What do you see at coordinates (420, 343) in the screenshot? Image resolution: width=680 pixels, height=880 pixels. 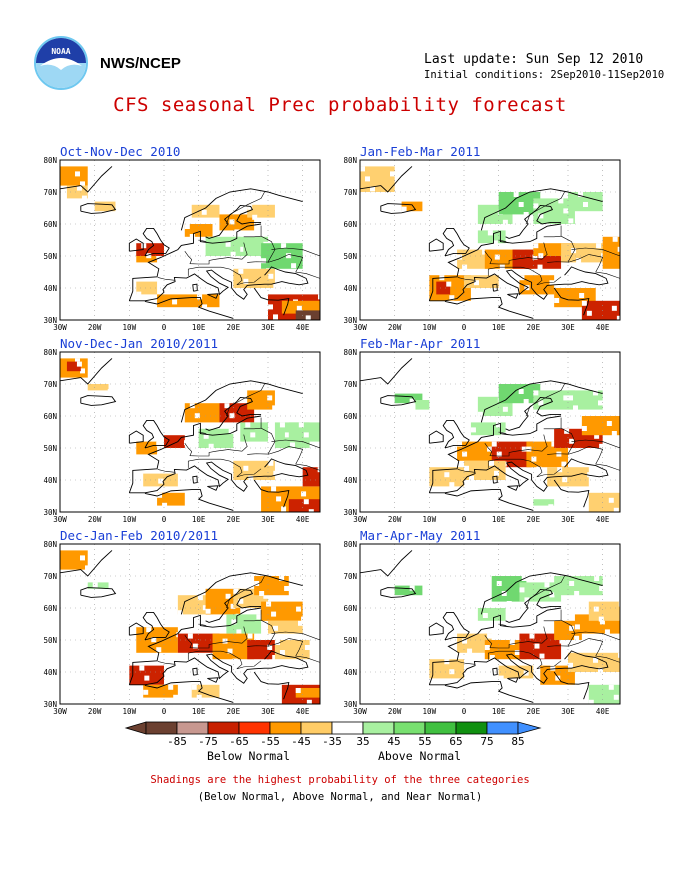 I see `panel-title: Feb-Mar-Apr 2011` at bounding box center [420, 343].